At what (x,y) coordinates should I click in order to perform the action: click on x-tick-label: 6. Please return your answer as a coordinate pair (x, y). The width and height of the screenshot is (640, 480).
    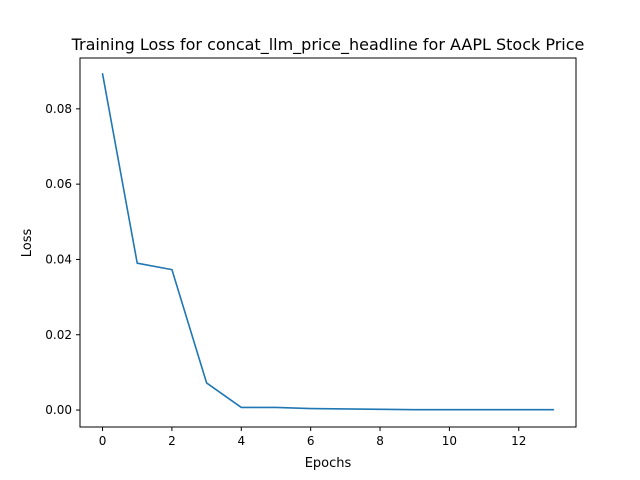
    Looking at the image, I should click on (311, 441).